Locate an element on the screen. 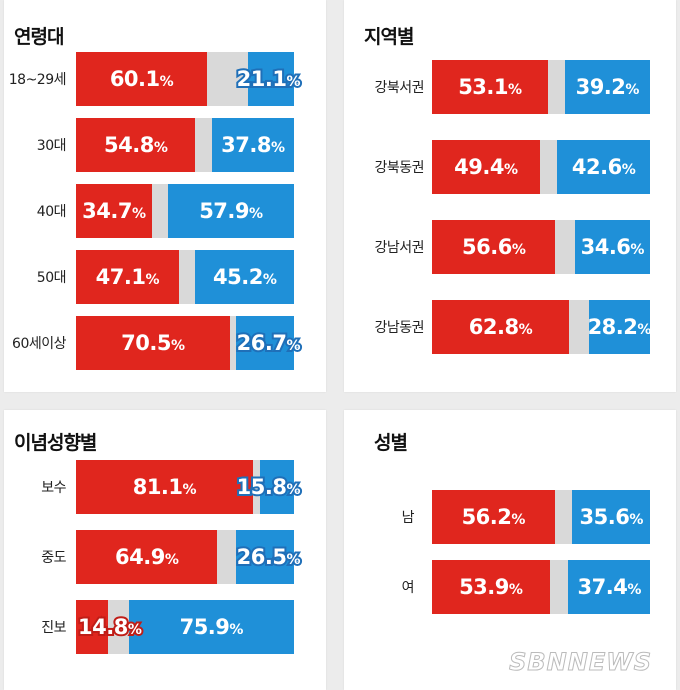  data-label-series1: 49.4% is located at coordinates (486, 167).